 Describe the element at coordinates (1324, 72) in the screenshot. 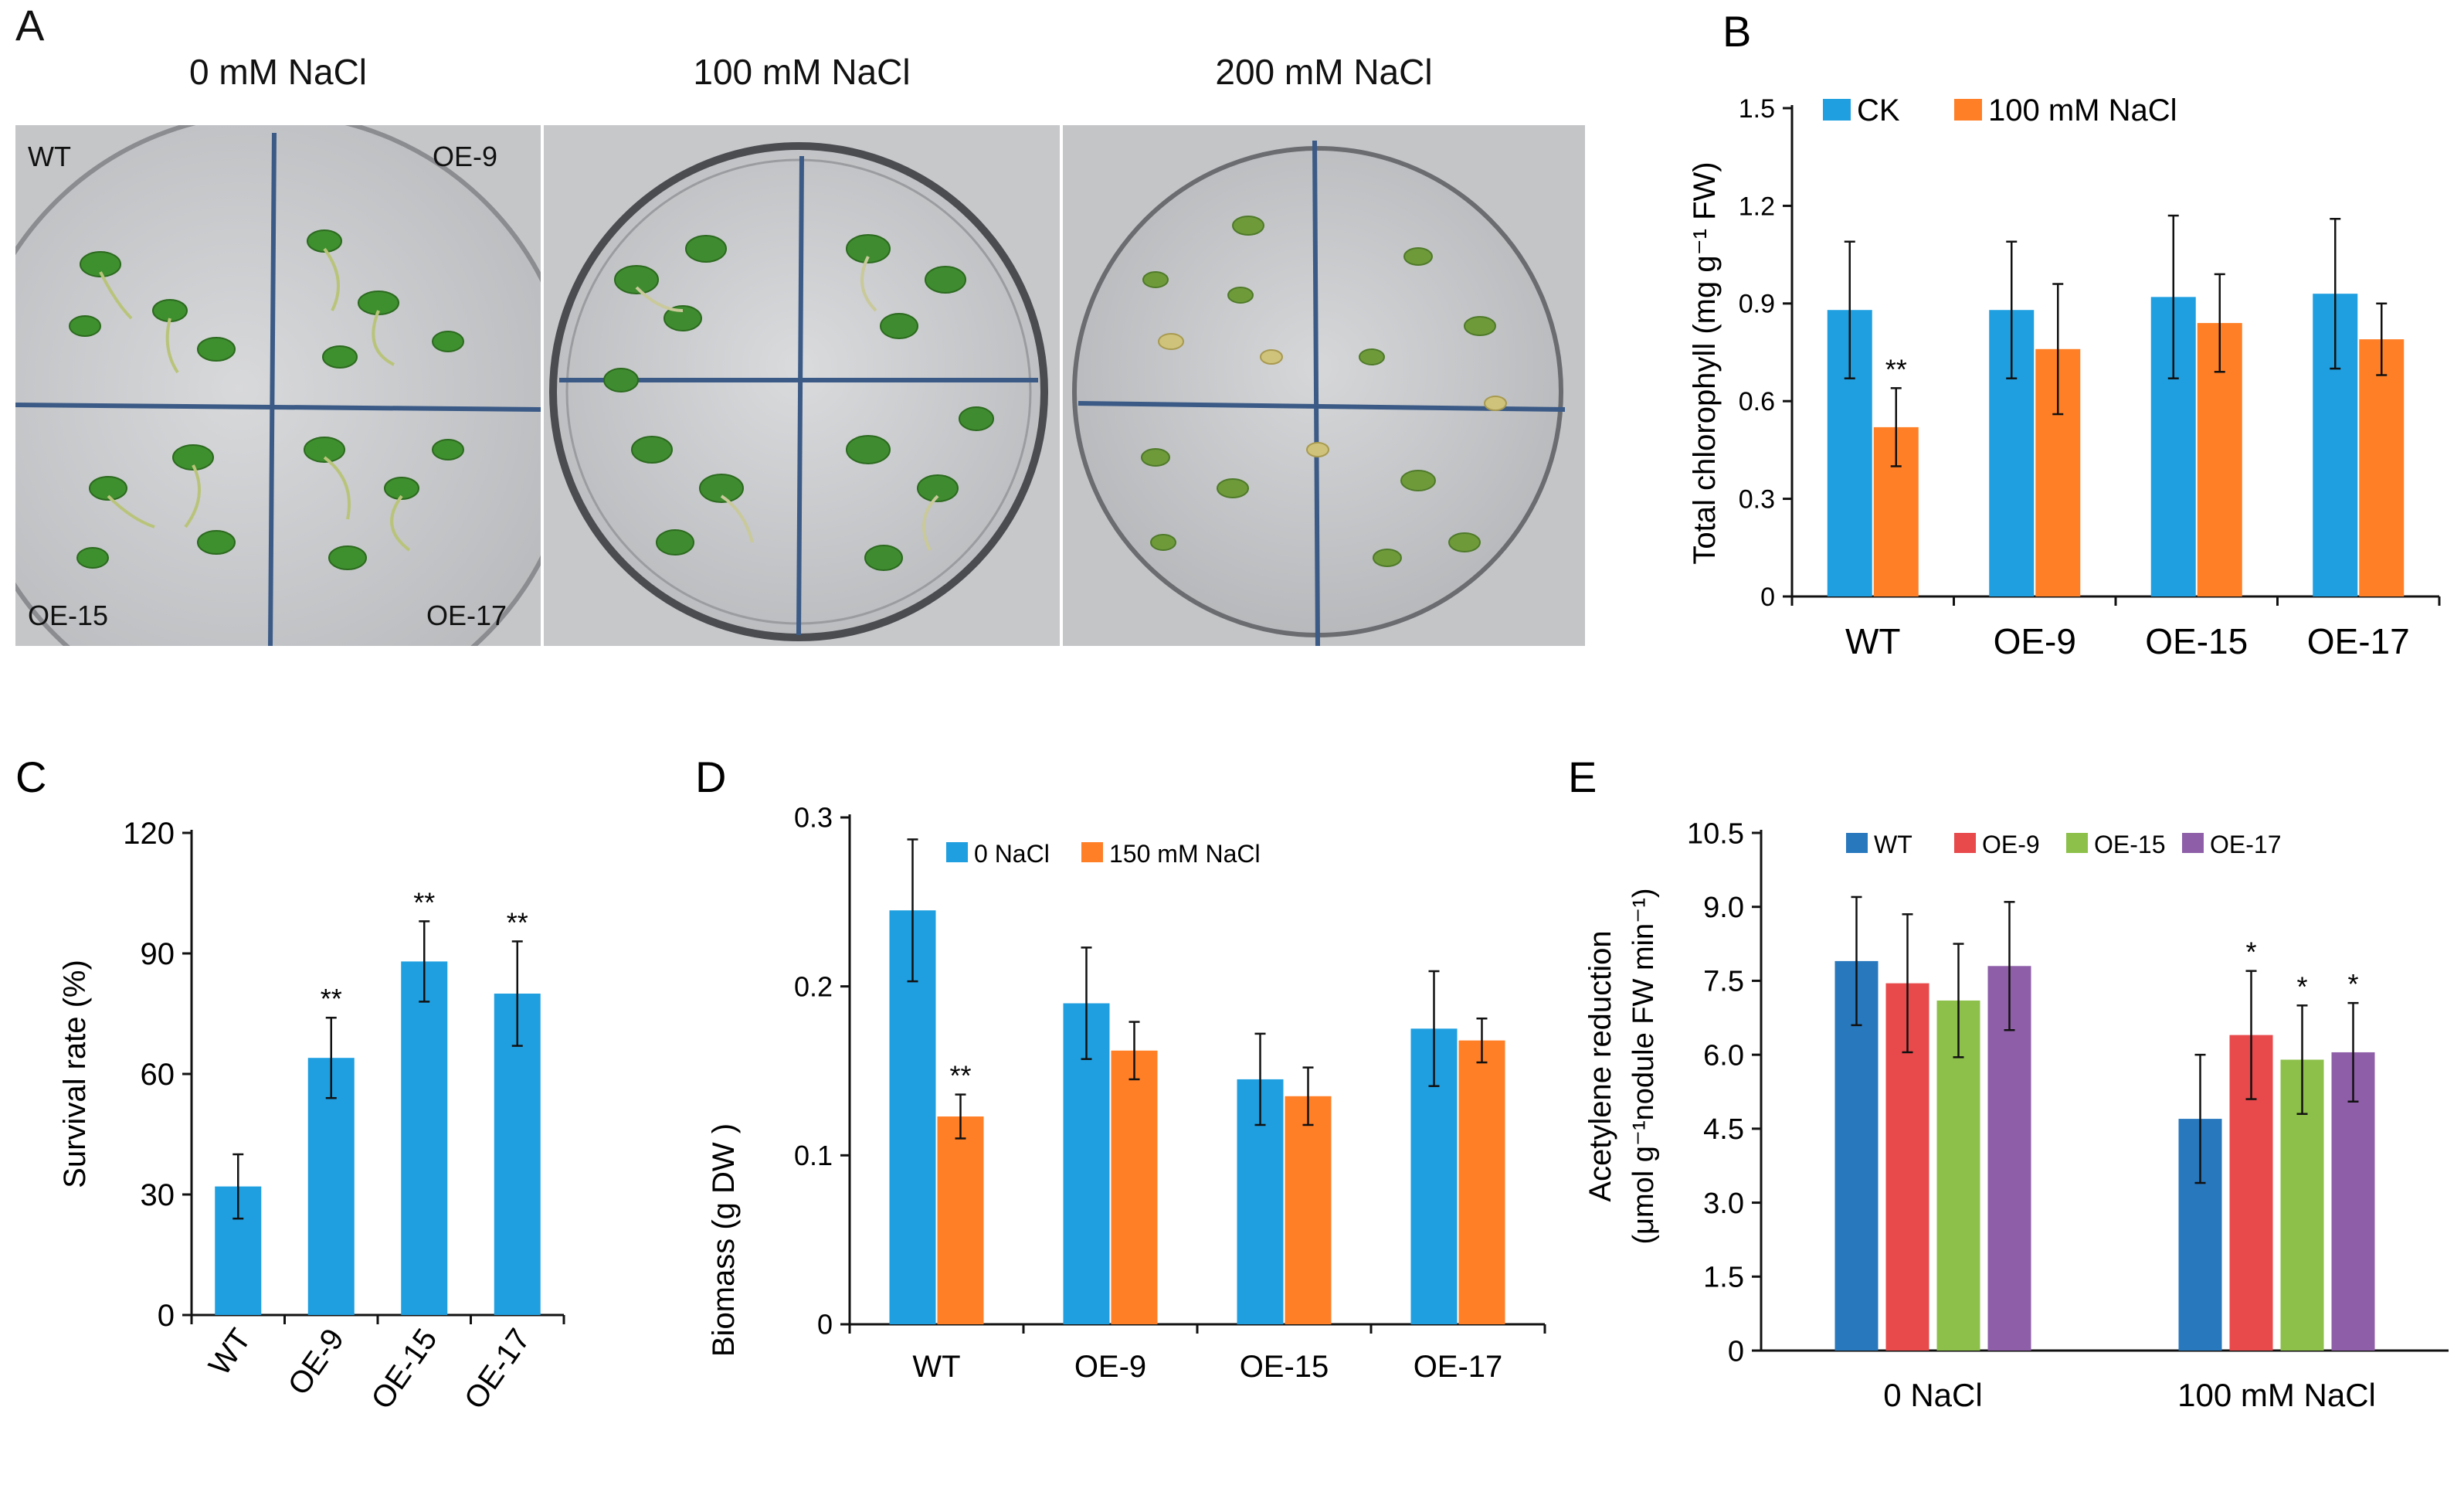

I see `condition-title-200: 200 mM NaCl` at that location.